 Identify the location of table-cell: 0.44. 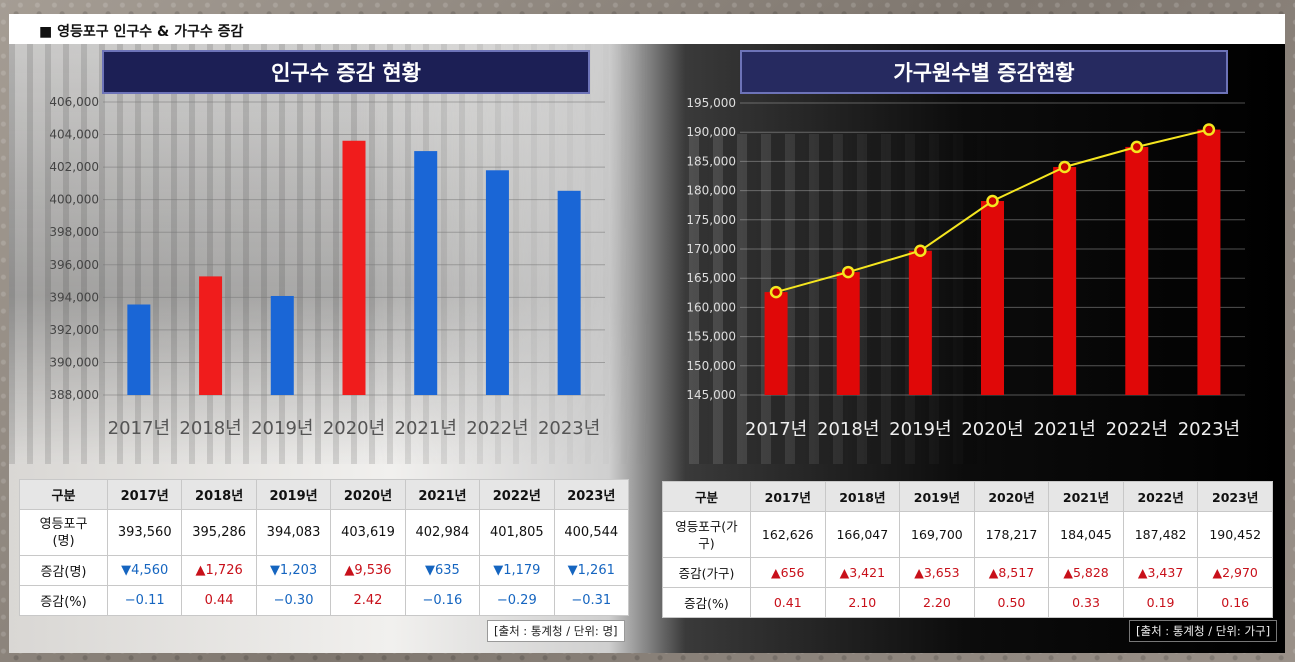
(219, 600).